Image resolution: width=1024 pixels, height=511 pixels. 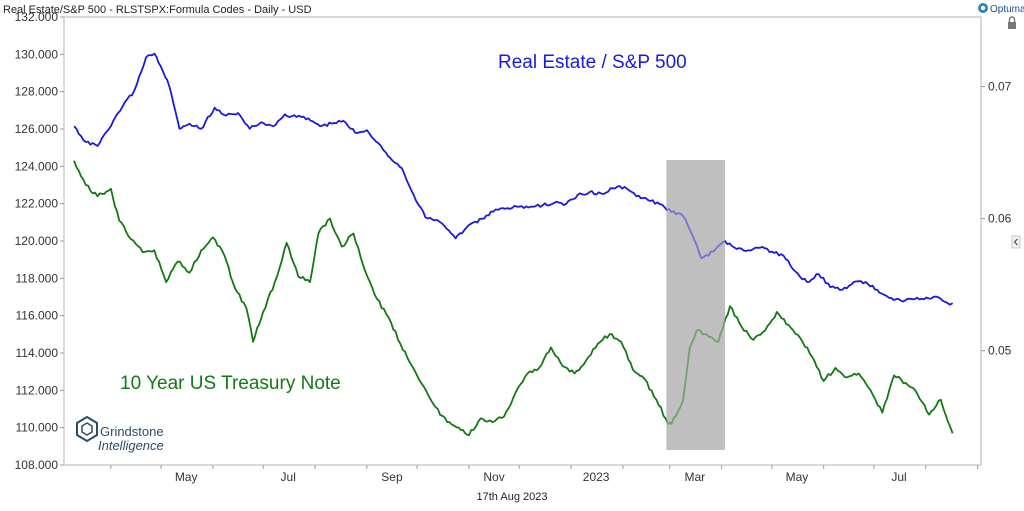 What do you see at coordinates (230, 383) in the screenshot?
I see `series-label-treasury: 10 Year US Treasury Note` at bounding box center [230, 383].